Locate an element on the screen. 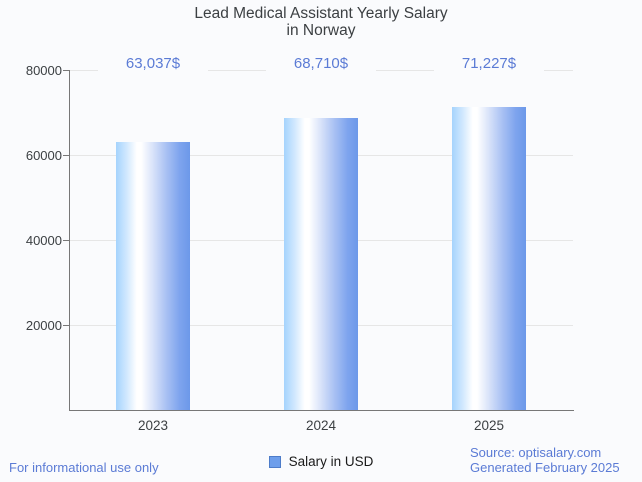 This screenshot has height=482, width=642. legend-swatch is located at coordinates (274, 461).